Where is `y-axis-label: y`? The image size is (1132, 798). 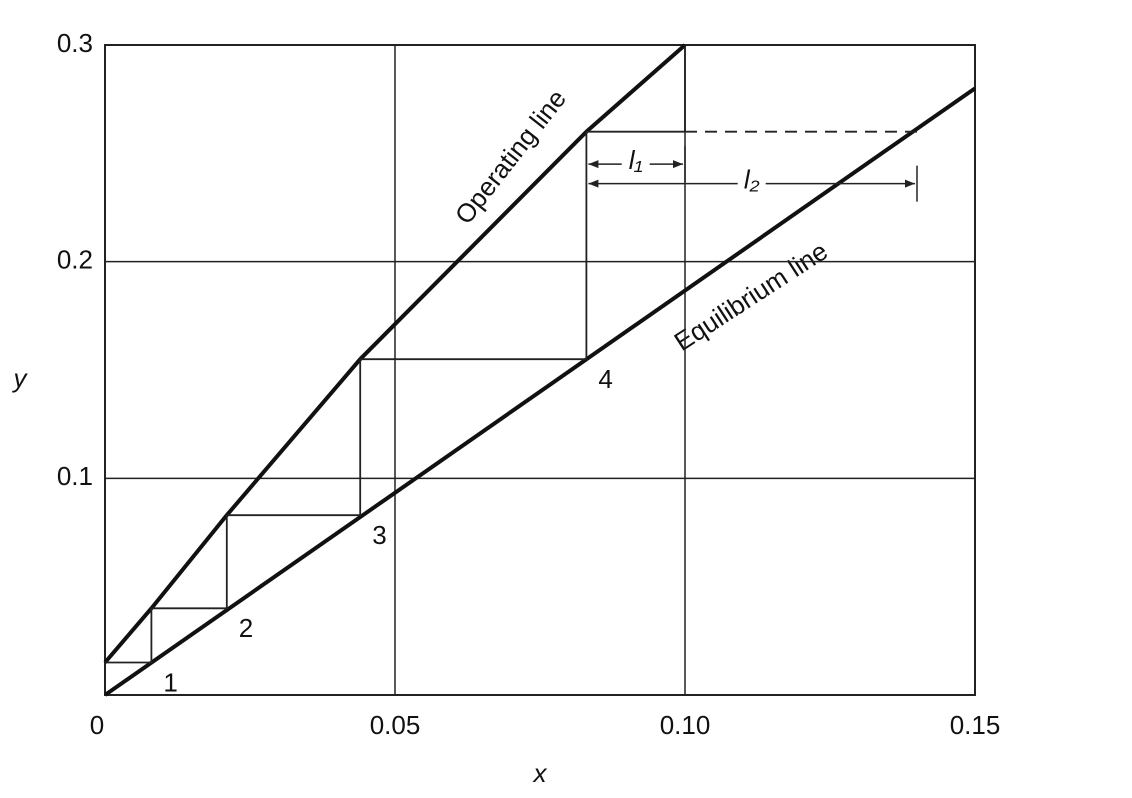 y-axis-label: y is located at coordinates (20, 378).